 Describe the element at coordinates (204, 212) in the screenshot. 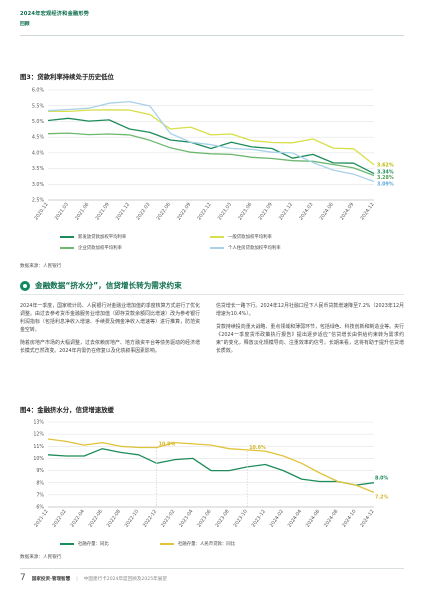

I see `x-tick-label: 2022.12` at that location.